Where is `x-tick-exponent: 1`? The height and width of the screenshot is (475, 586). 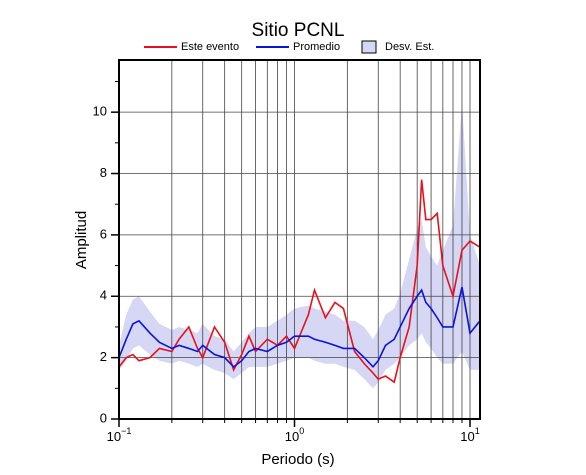
x-tick-exponent: 1 is located at coordinates (477, 431).